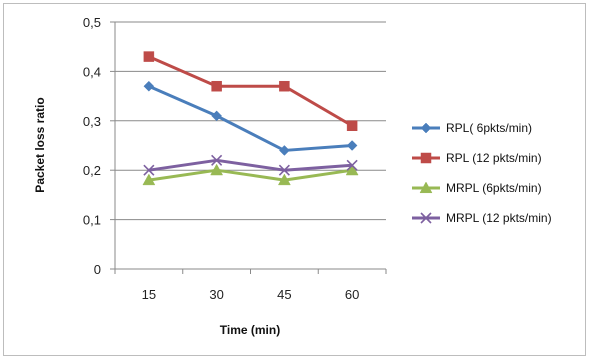  I want to click on x-axis-title: Time (min), so click(250, 330).